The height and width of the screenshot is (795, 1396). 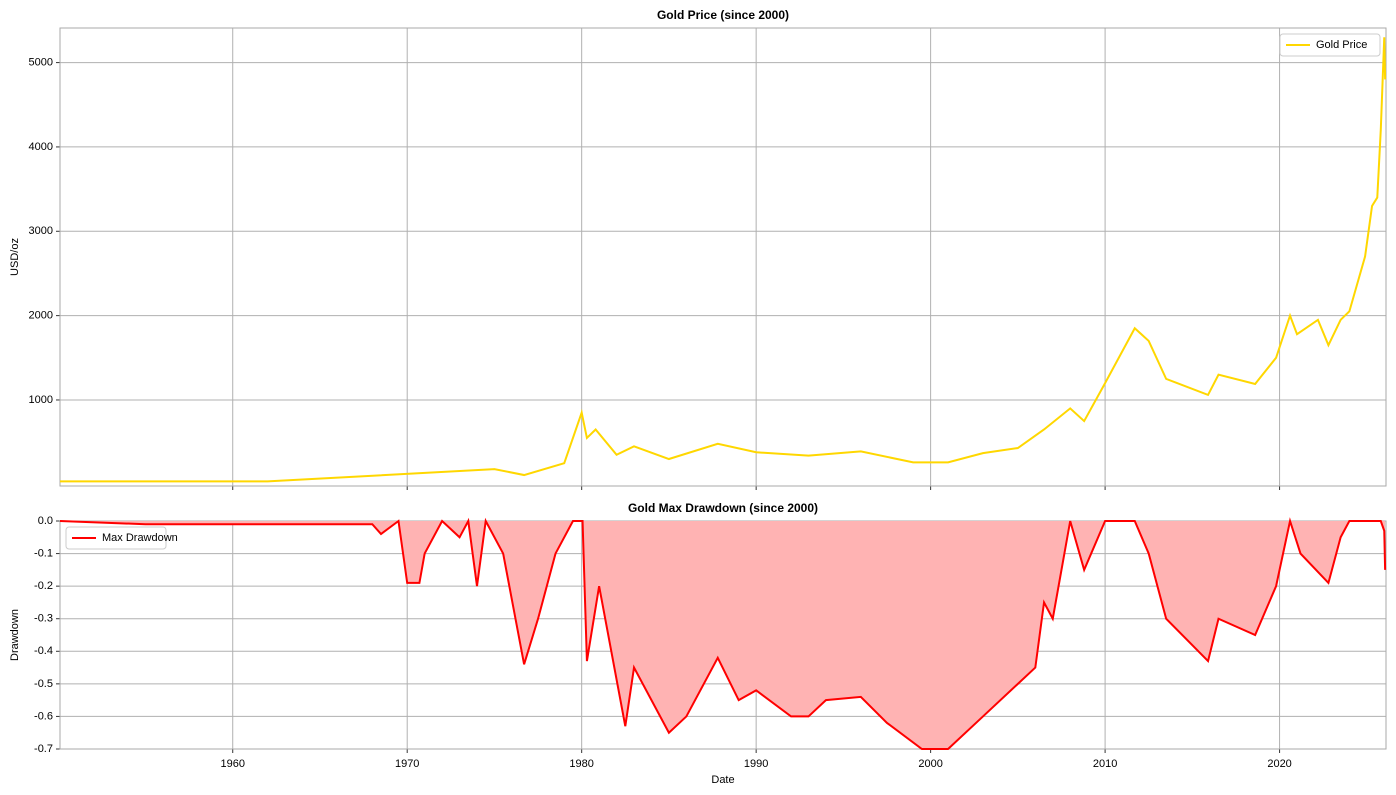 What do you see at coordinates (1105, 764) in the screenshot?
I see `x-tick-label: 2010` at bounding box center [1105, 764].